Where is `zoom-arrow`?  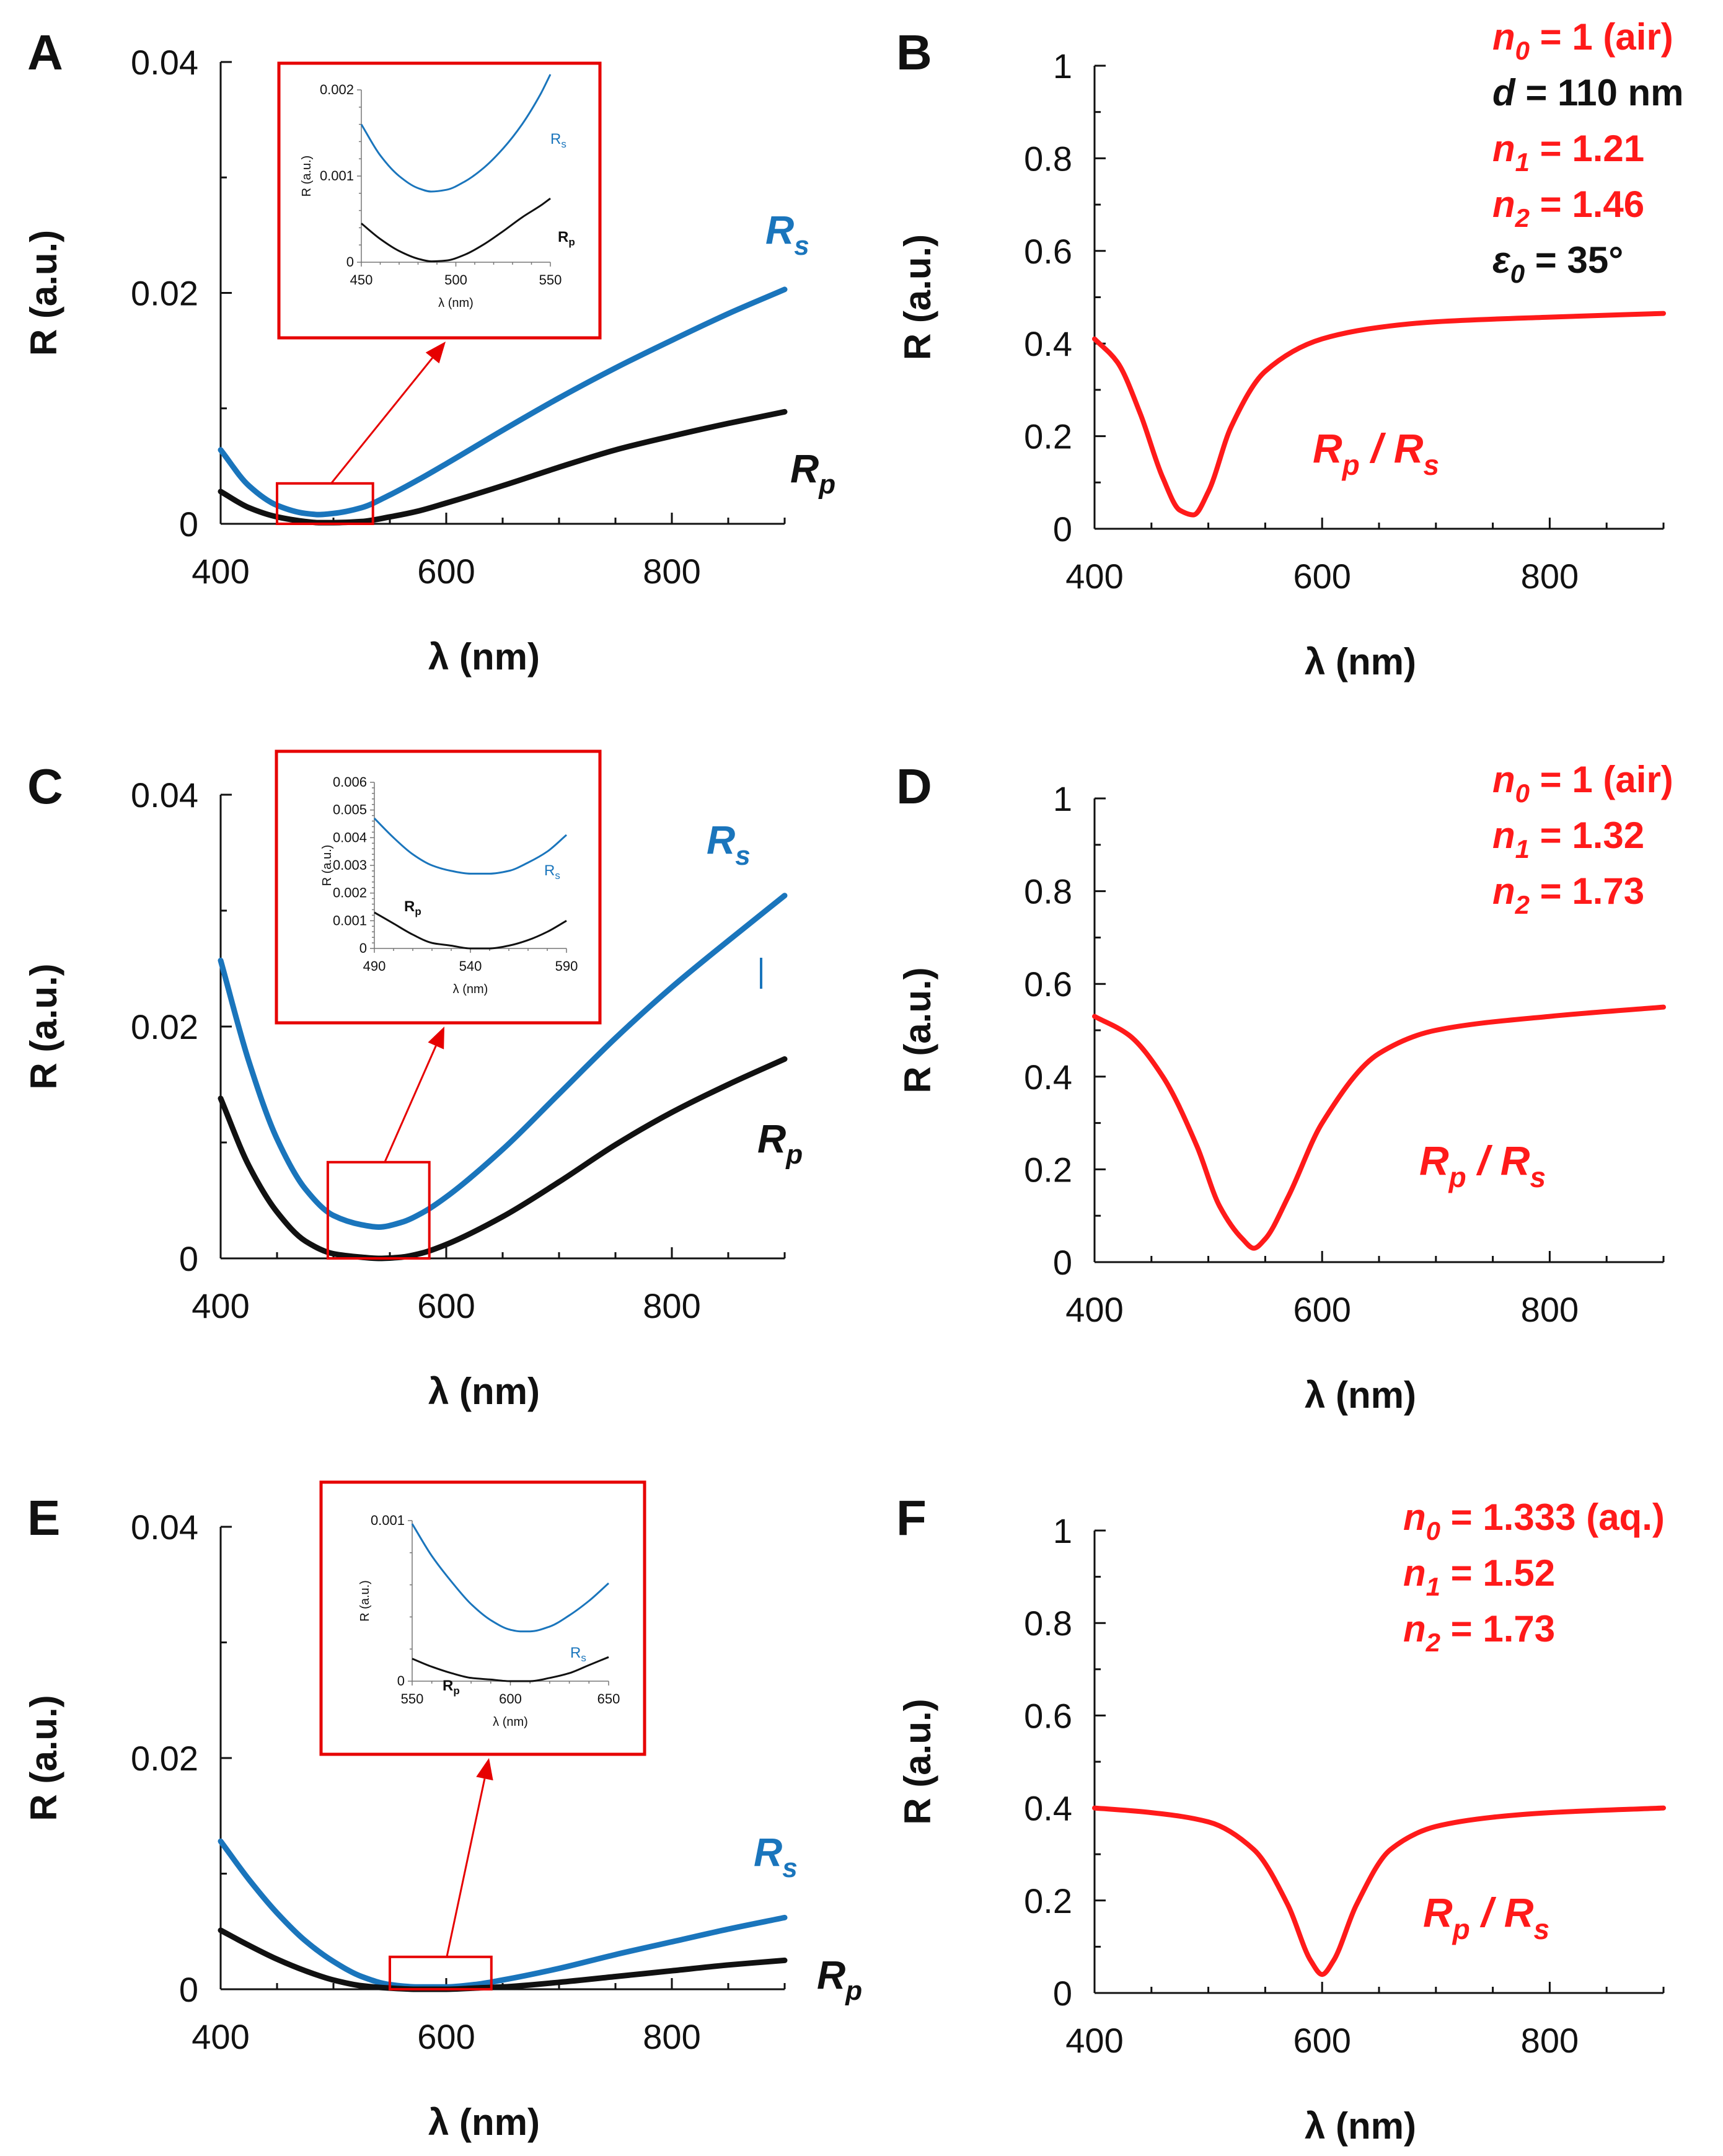 zoom-arrow is located at coordinates (466, 1868).